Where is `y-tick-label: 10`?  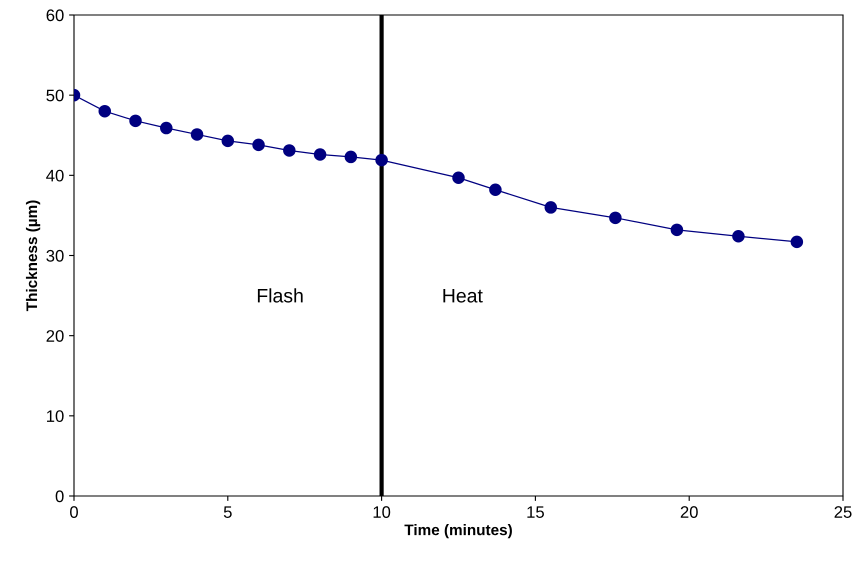
y-tick-label: 10 is located at coordinates (55, 416).